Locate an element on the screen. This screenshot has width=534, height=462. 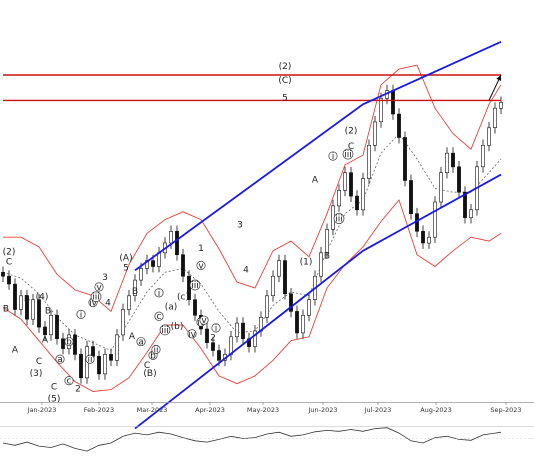
wave-label: a is located at coordinates (141, 343).